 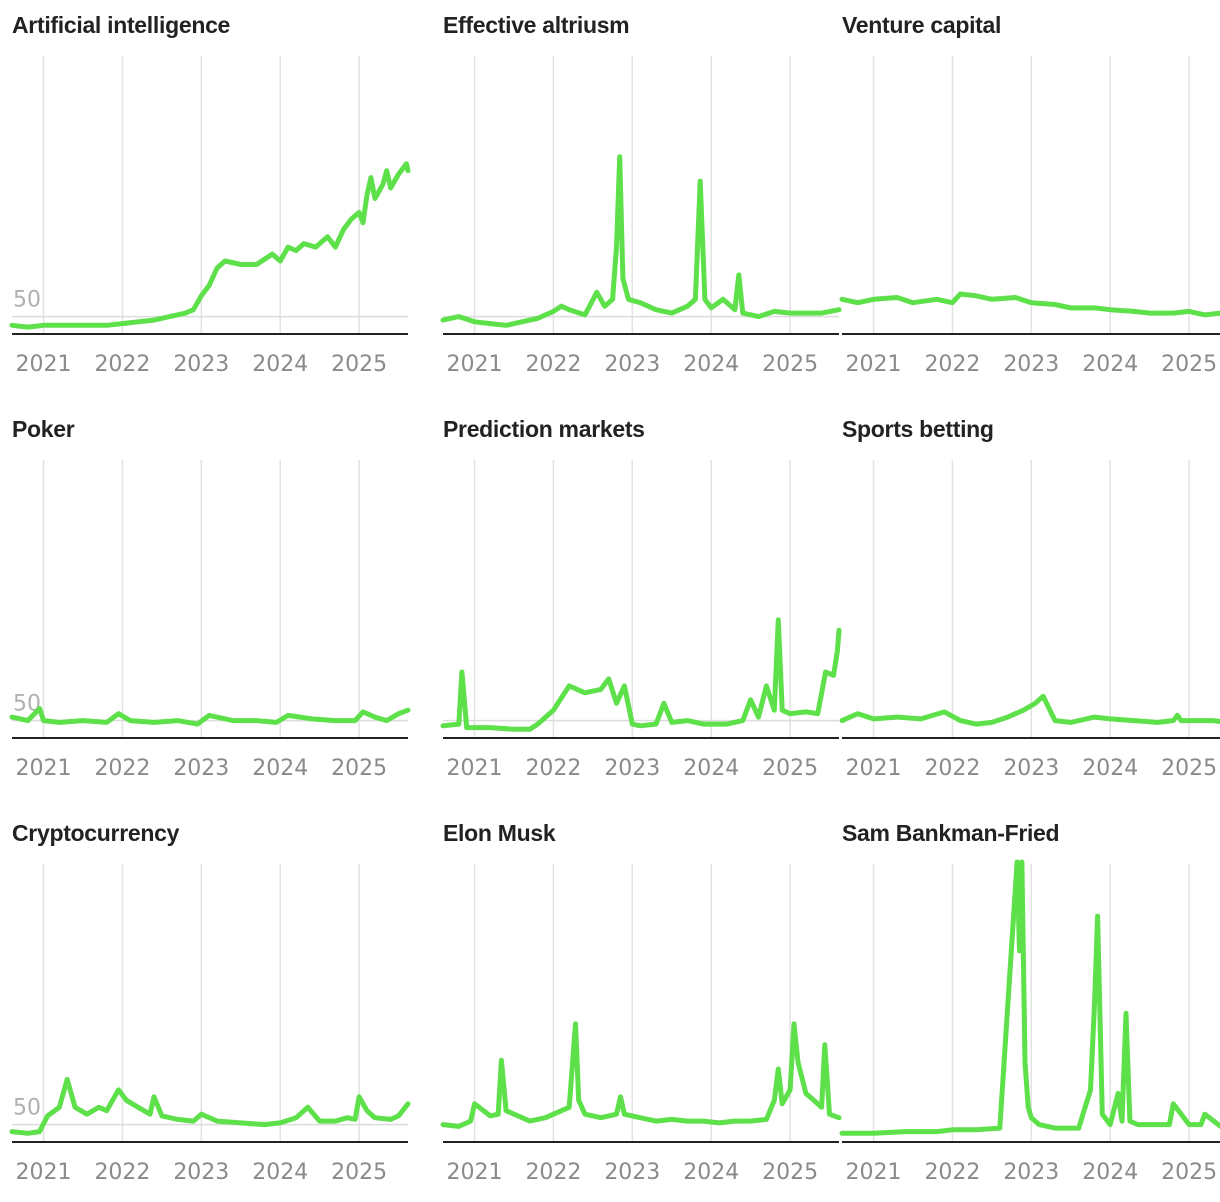 I want to click on chart-panel-cryptocurrency: Cryptocurrency 2021 2022 2023 2024 2025 50, so click(x=210, y=1003).